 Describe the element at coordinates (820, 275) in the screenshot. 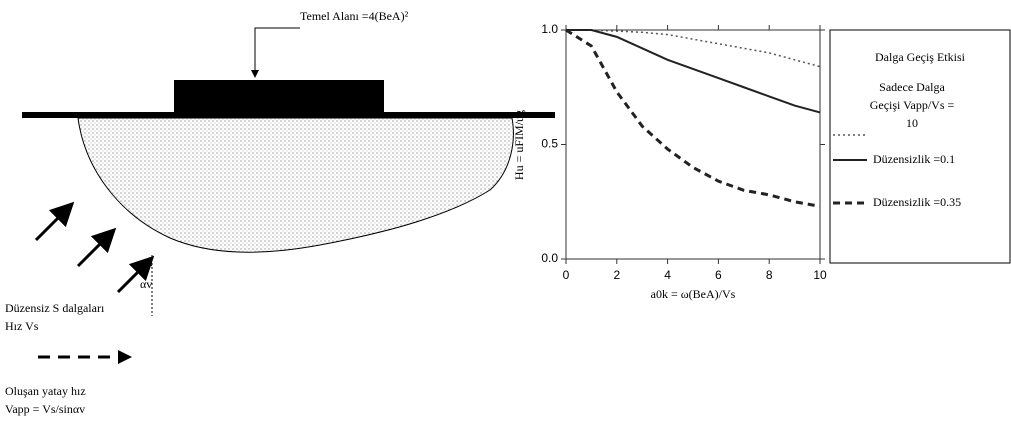

I see `x-tick-label: 10` at that location.